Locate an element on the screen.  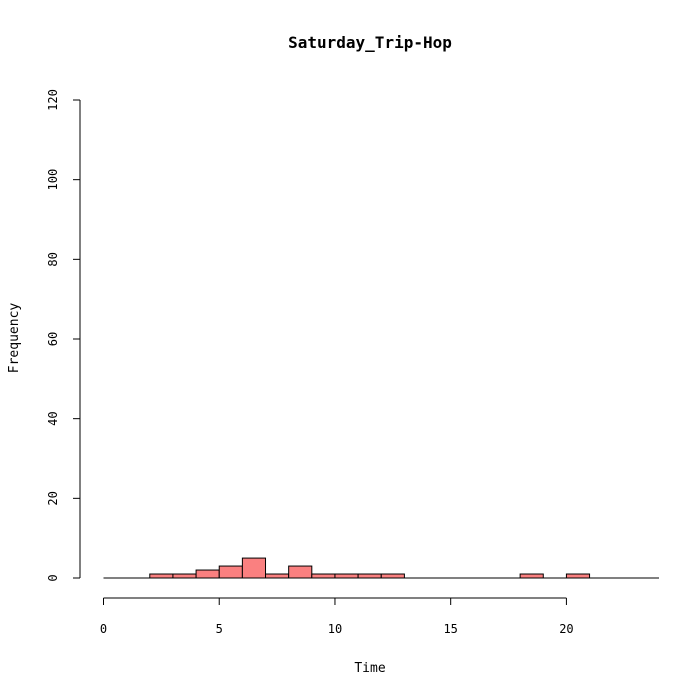
x-tick-label: 20 is located at coordinates (566, 629).